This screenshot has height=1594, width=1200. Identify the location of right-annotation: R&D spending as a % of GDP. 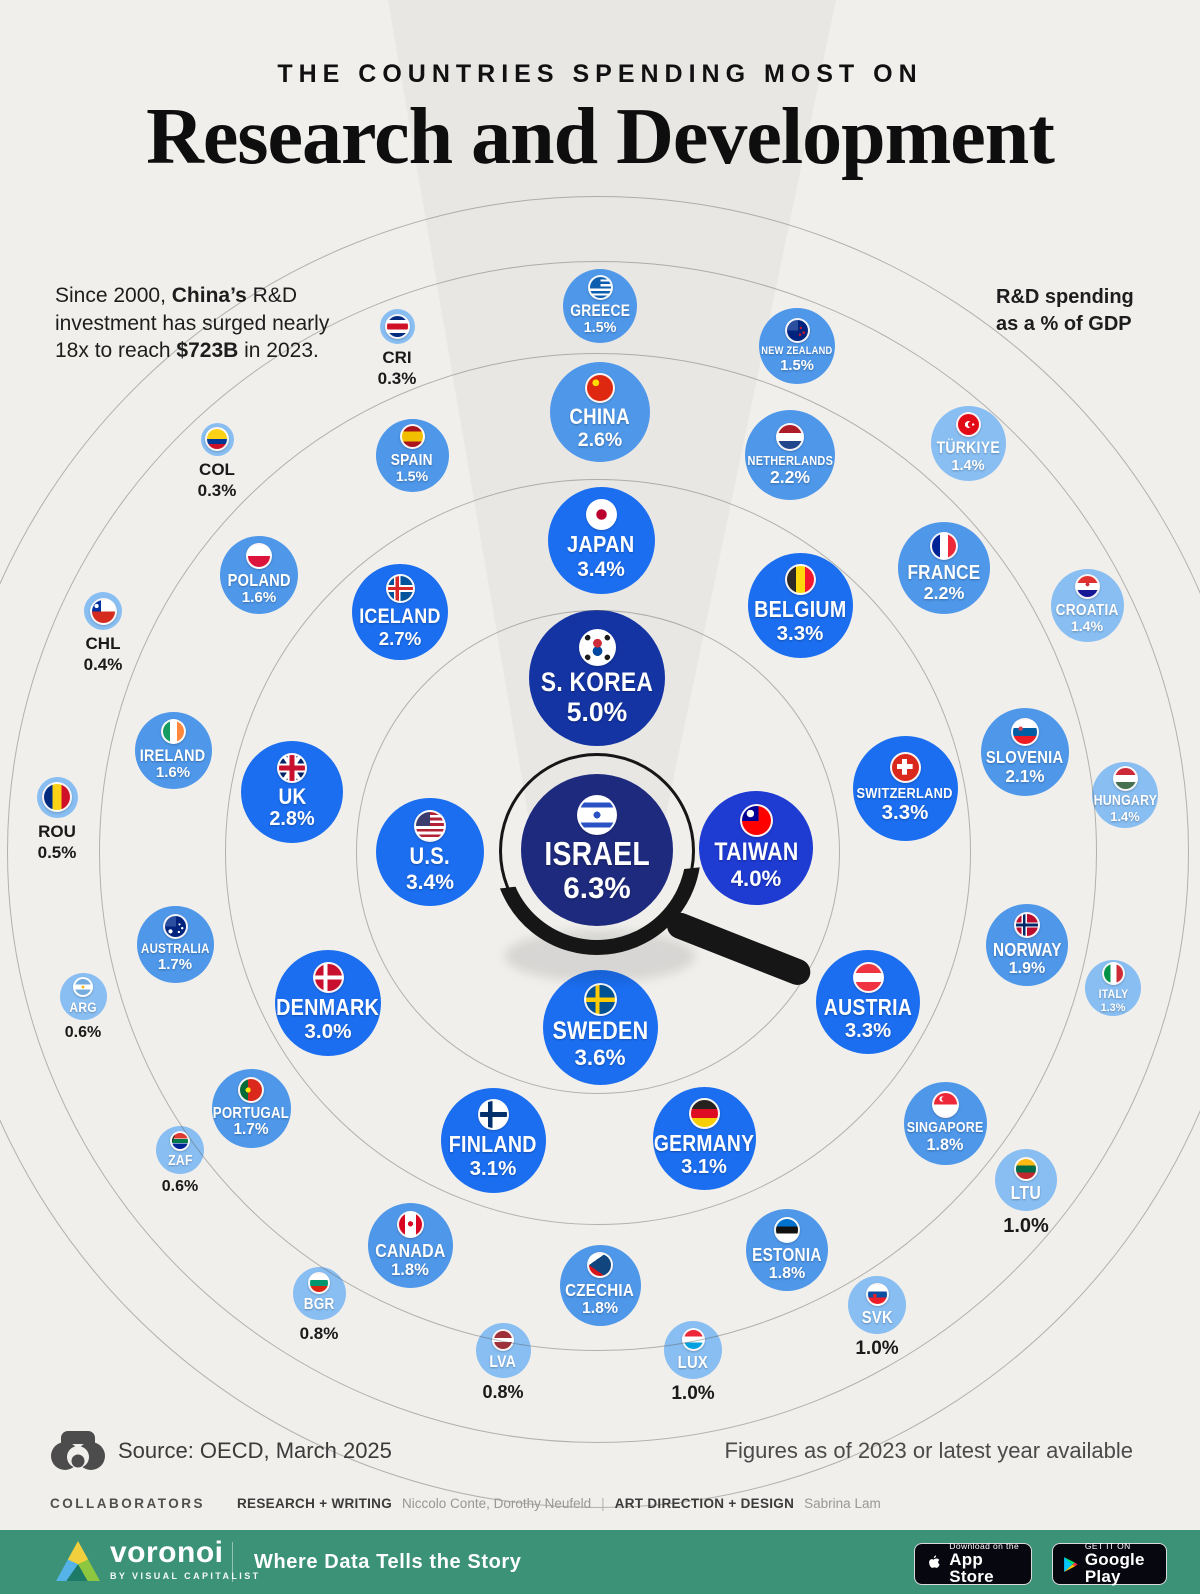
(1071, 311).